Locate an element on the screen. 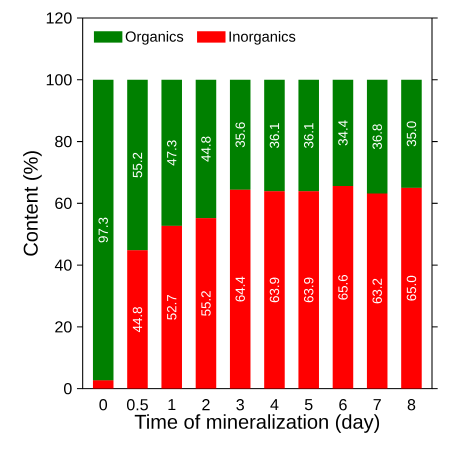 The height and width of the screenshot is (450, 451). y-axis-title: Content (%) is located at coordinates (32, 203).